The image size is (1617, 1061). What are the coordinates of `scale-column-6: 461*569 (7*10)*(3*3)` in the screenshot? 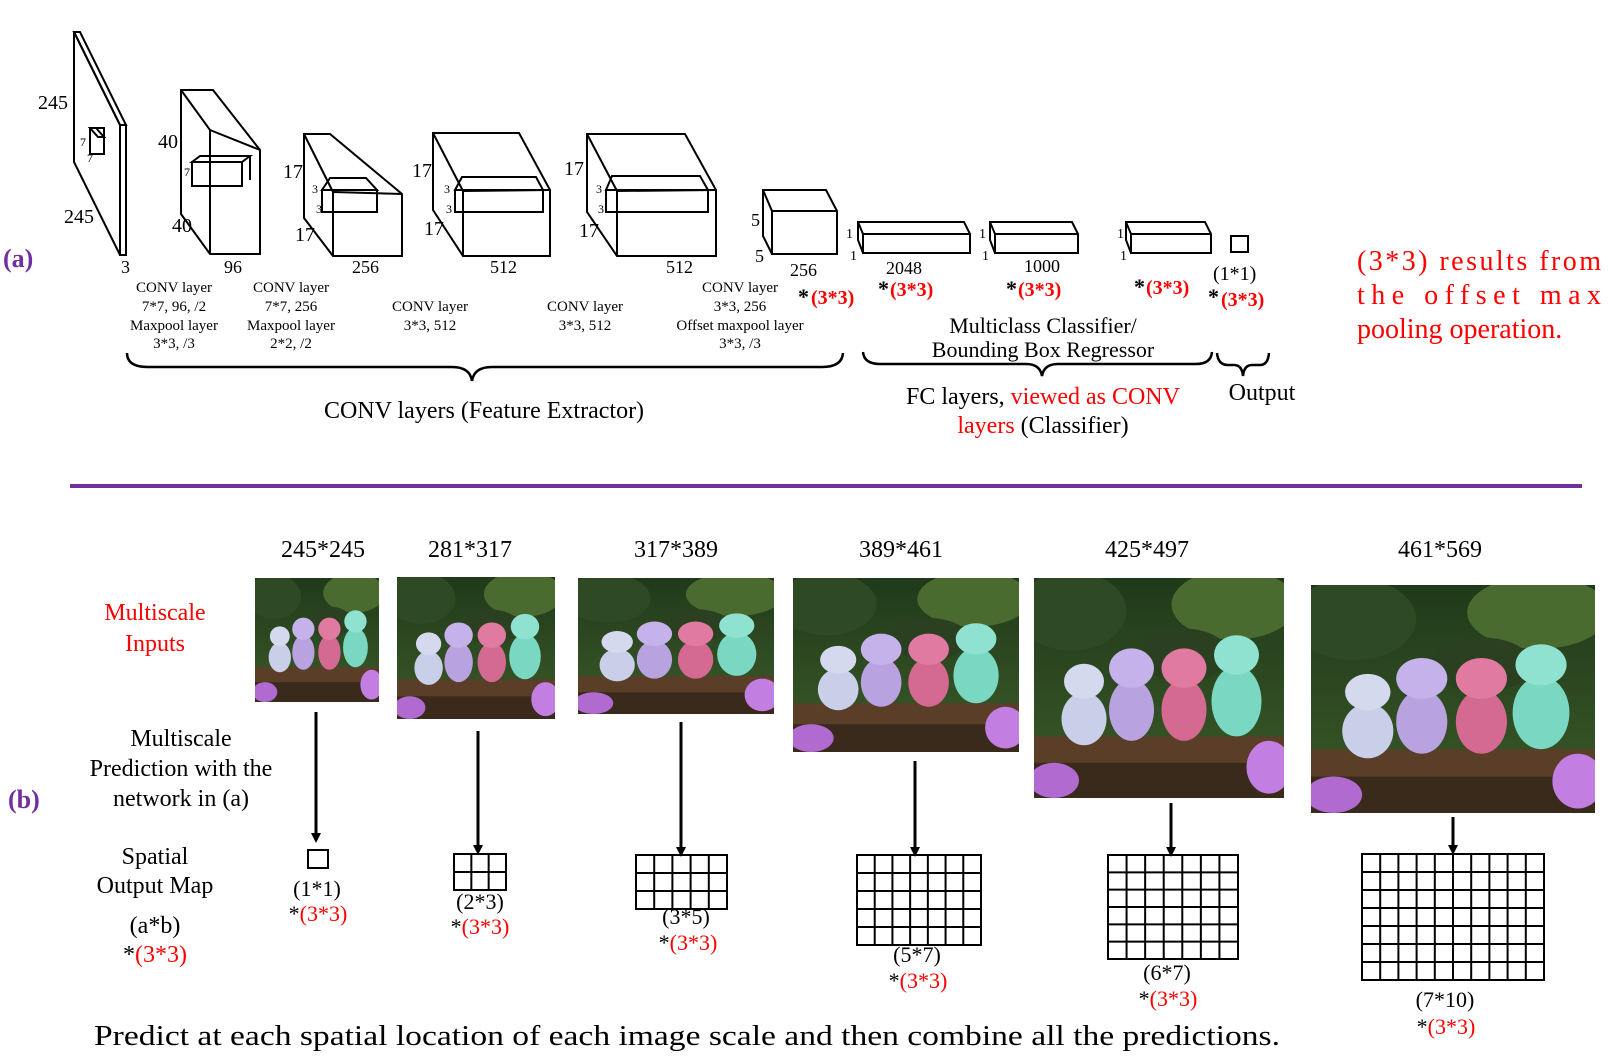 It's located at (1453, 788).